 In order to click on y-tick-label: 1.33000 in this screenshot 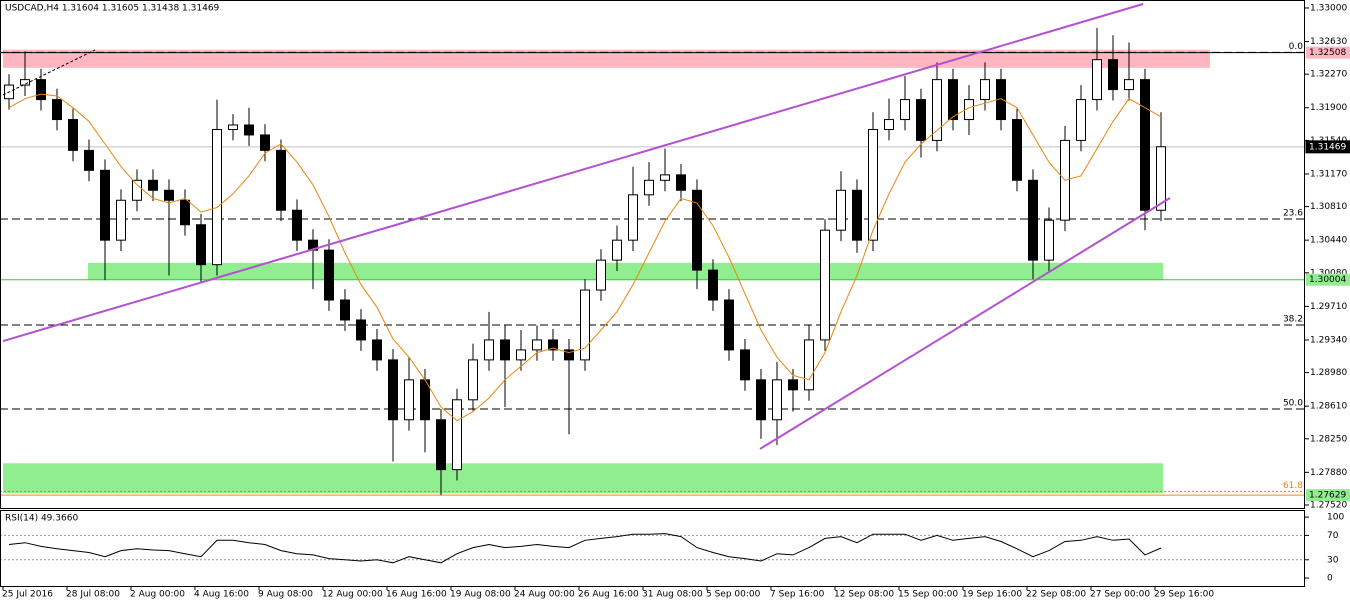, I will do `click(1328, 8)`.